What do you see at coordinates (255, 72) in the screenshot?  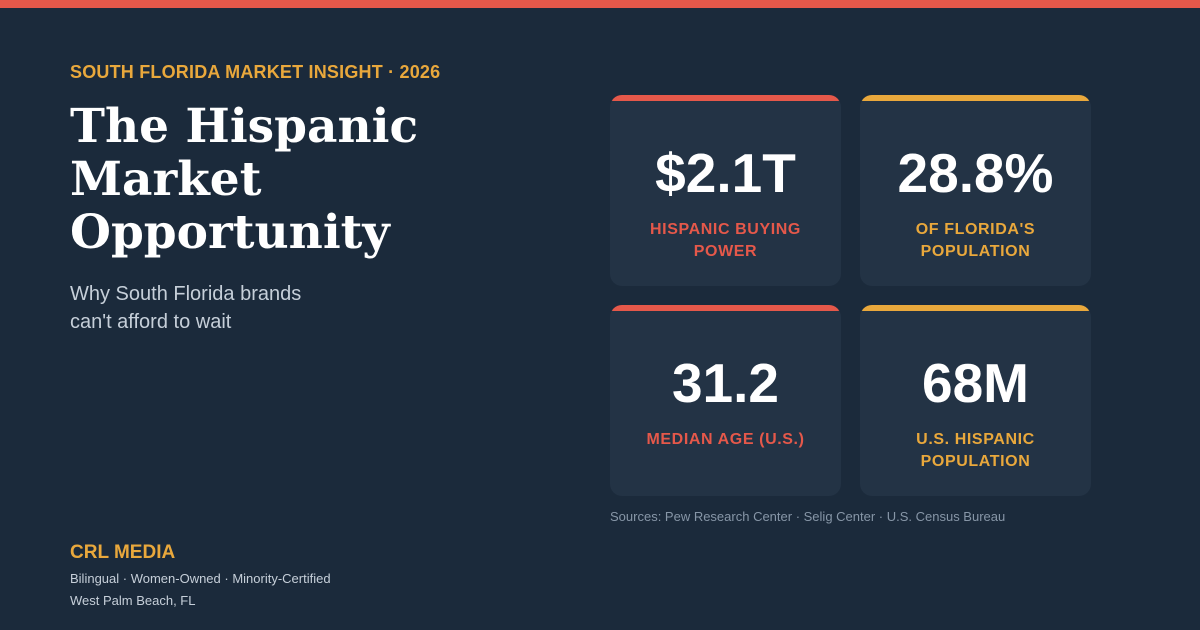 I see `eyebrow-label: SOUTH FLORIDA MARKET INSIGHT · 2026` at bounding box center [255, 72].